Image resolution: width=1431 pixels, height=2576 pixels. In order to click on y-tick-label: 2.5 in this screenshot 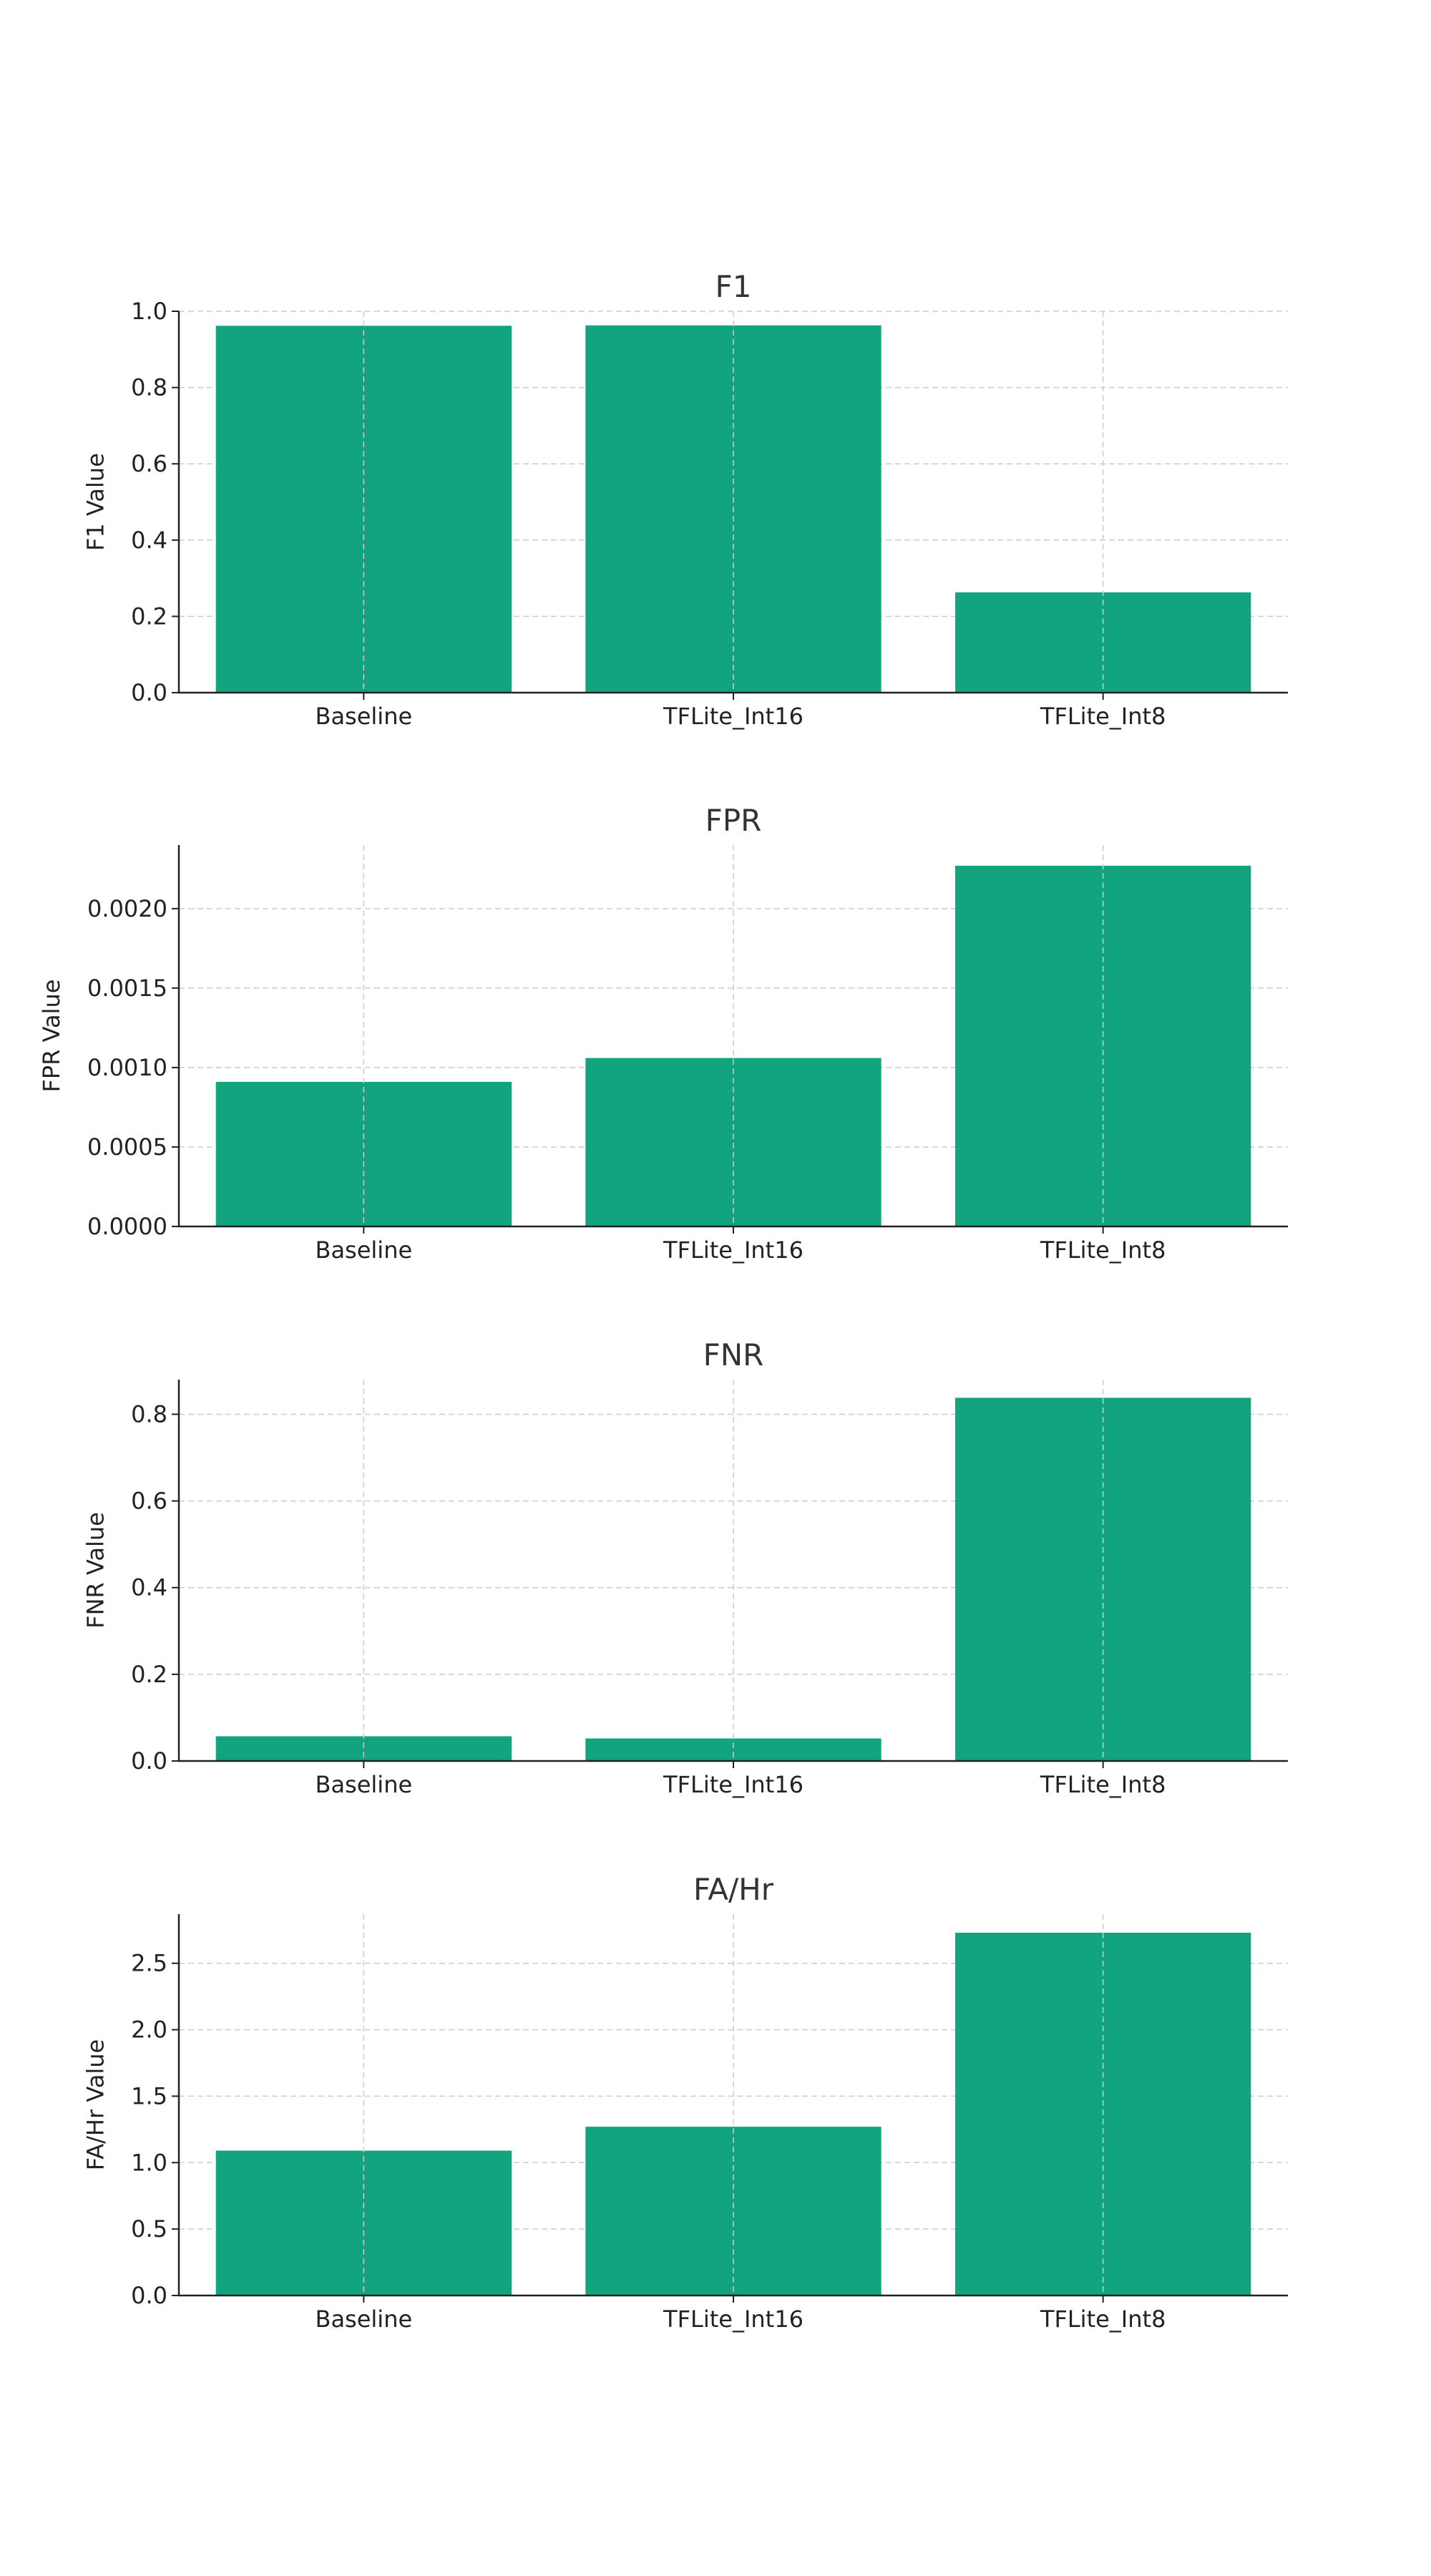, I will do `click(149, 1963)`.